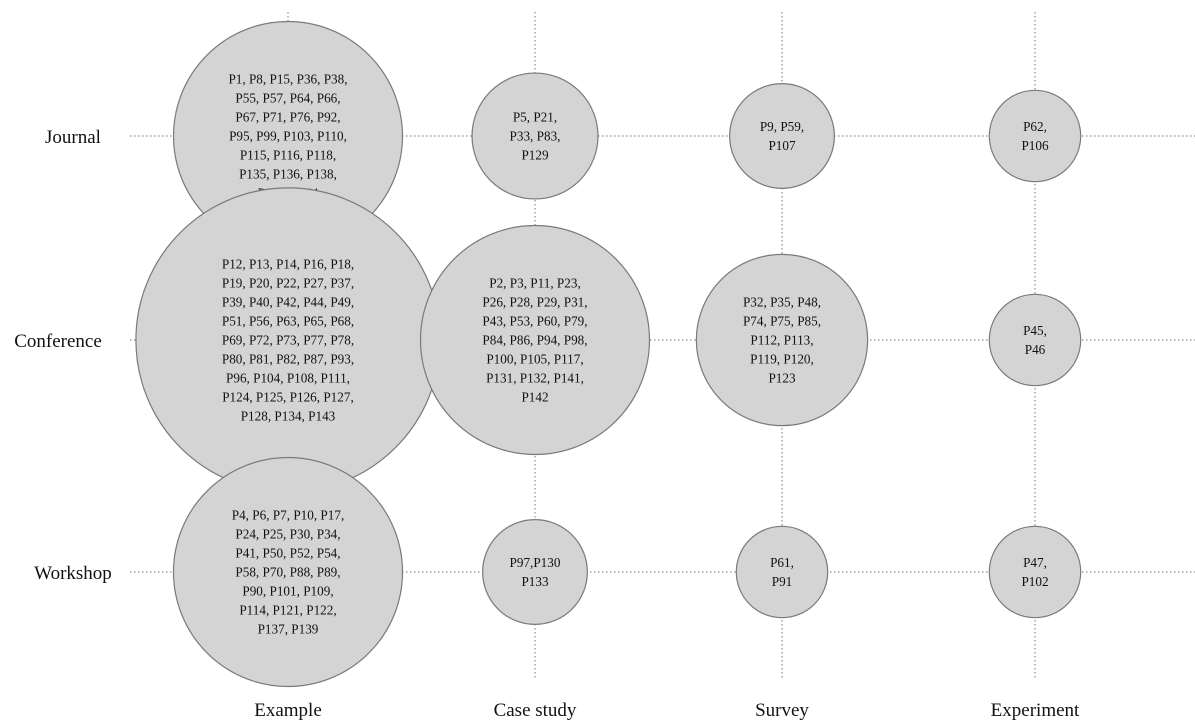 This screenshot has width=1195, height=723. I want to click on bubble-label-line: P19, P20, P22, P27, P37,, so click(288, 283).